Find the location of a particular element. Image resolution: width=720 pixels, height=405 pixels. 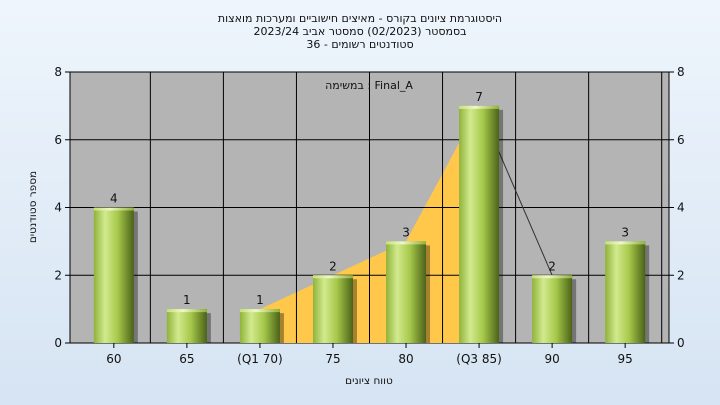

y-axis-label: מספר סטודנטים is located at coordinates (33, 207).